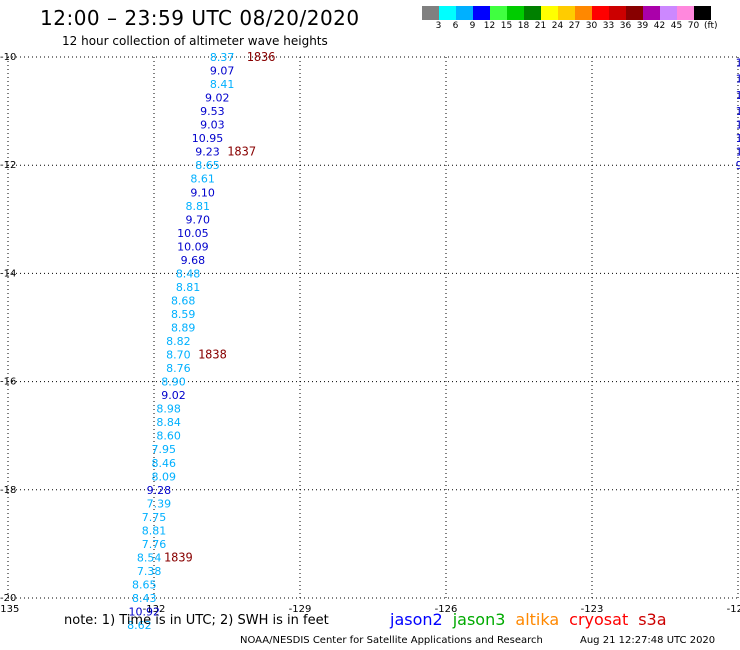 The image size is (740, 650). I want to click on scale-label: 12, so click(489, 26).